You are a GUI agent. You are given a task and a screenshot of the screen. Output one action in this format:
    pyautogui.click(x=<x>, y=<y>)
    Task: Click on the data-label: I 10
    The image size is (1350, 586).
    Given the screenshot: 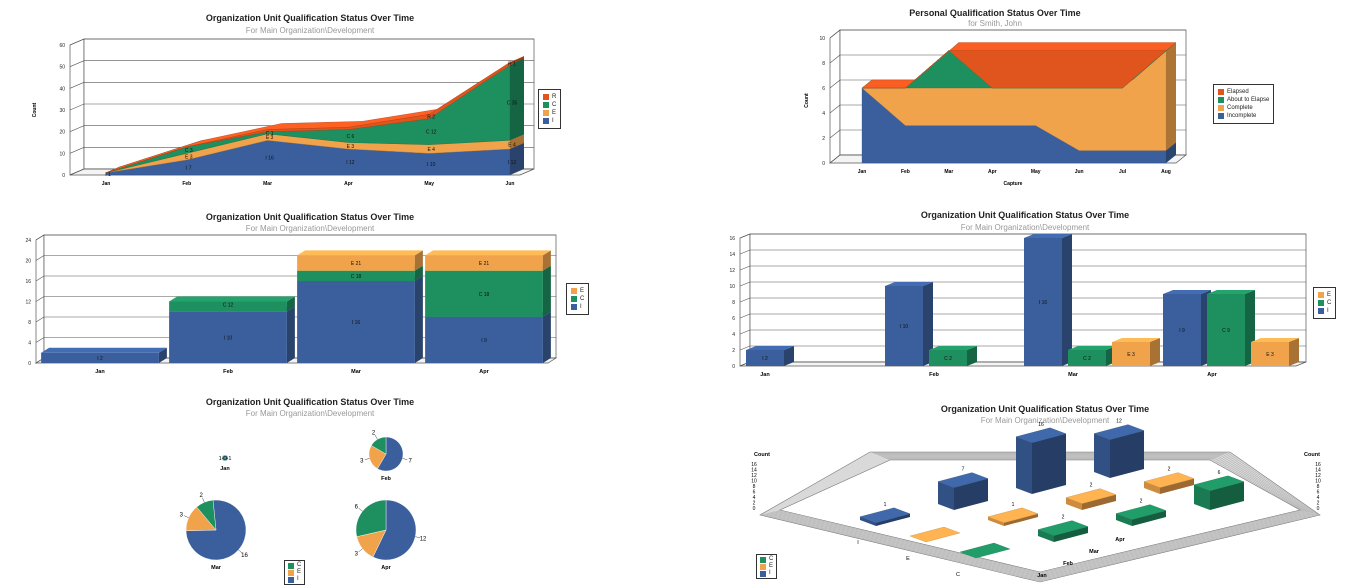 What is the action you would take?
    pyautogui.click(x=431, y=165)
    